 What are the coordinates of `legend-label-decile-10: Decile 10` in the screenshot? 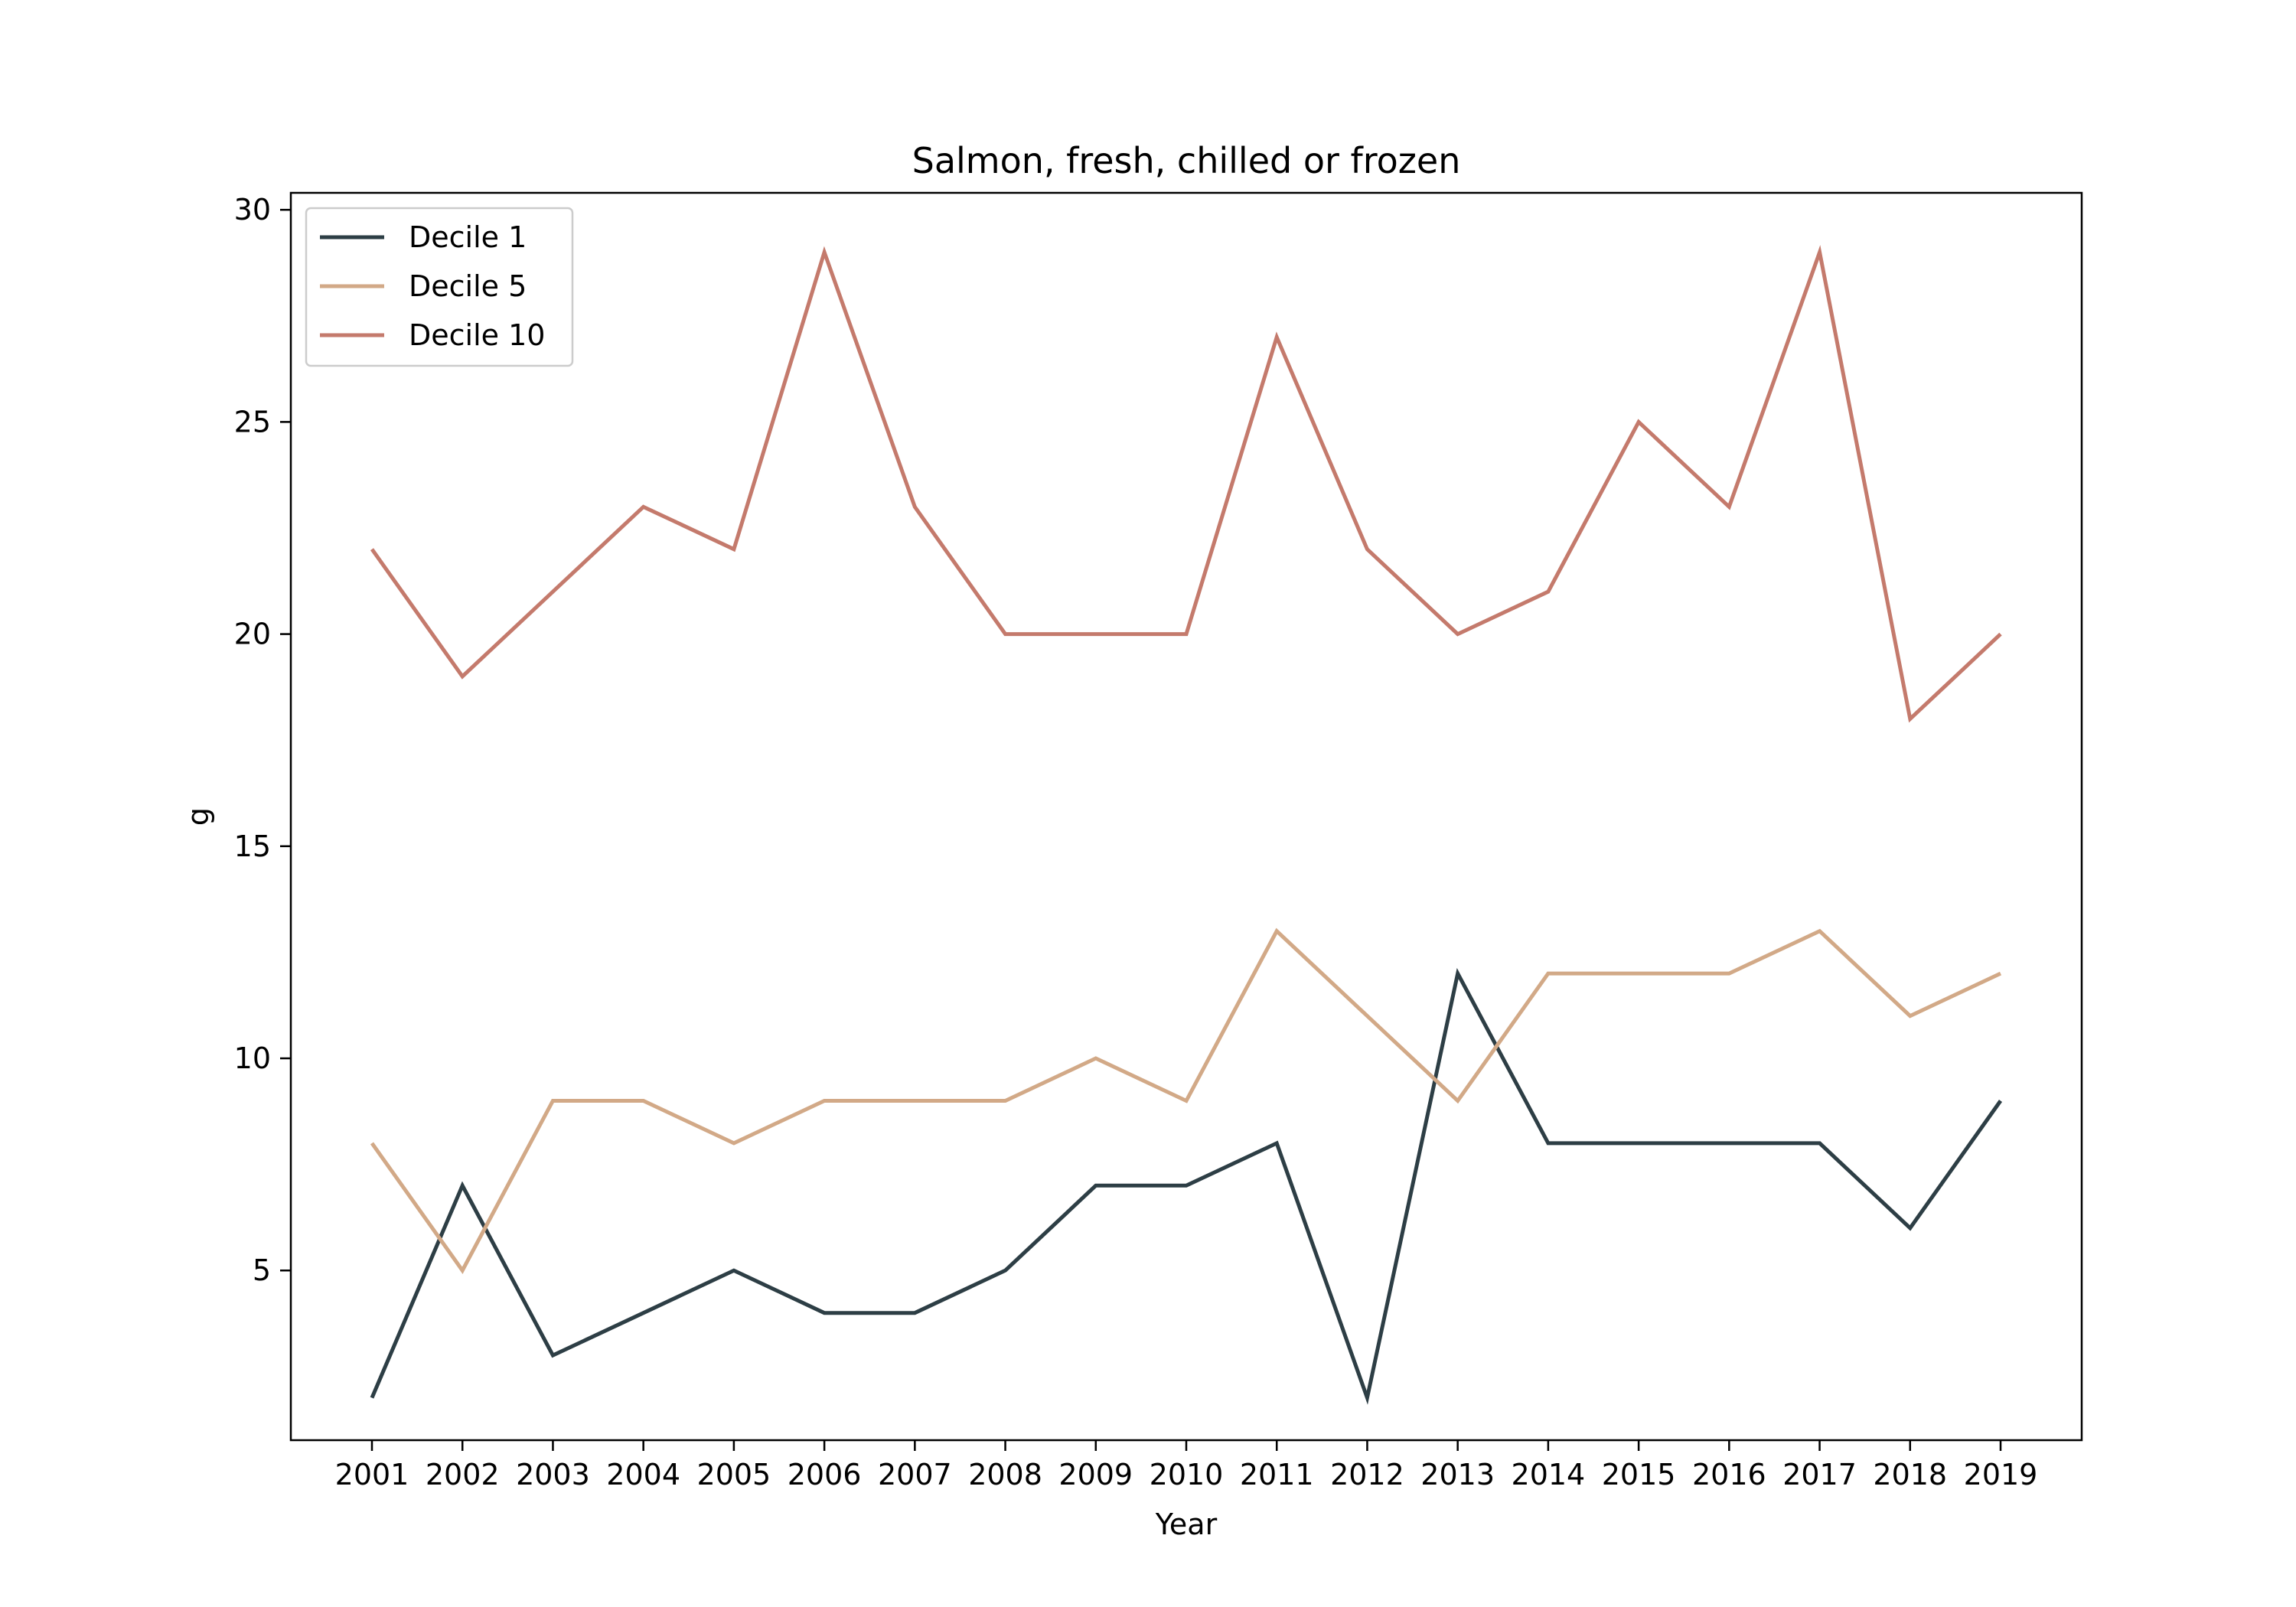 It's located at (477, 335).